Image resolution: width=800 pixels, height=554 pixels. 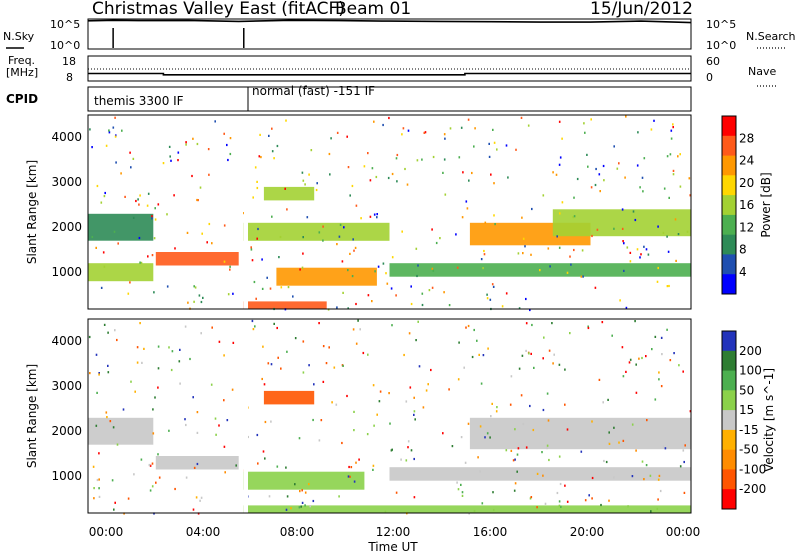 What do you see at coordinates (106, 532) in the screenshot?
I see `xtick-0000: 00:00` at bounding box center [106, 532].